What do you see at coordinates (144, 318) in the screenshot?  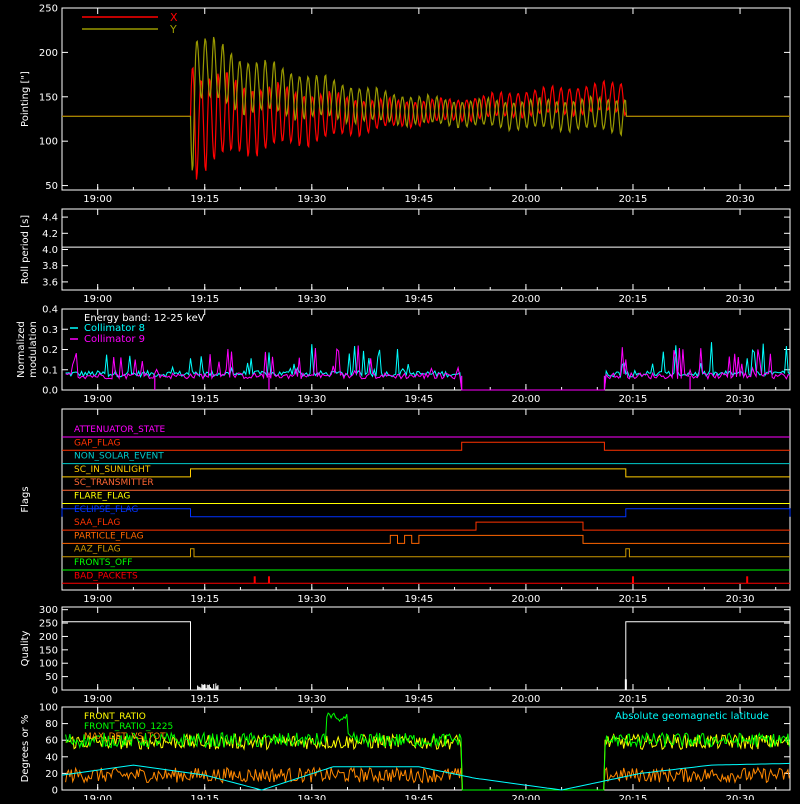 I see `modulation-legend-title: Energy band: 12-25 keV` at bounding box center [144, 318].